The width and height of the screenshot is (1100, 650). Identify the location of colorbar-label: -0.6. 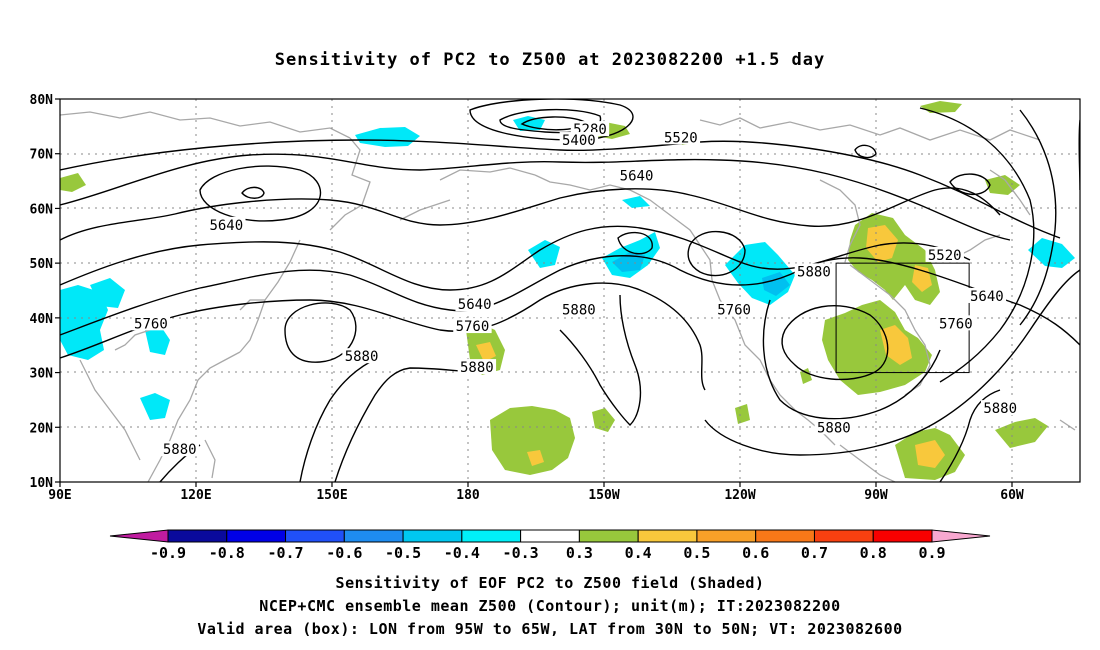
(344, 553).